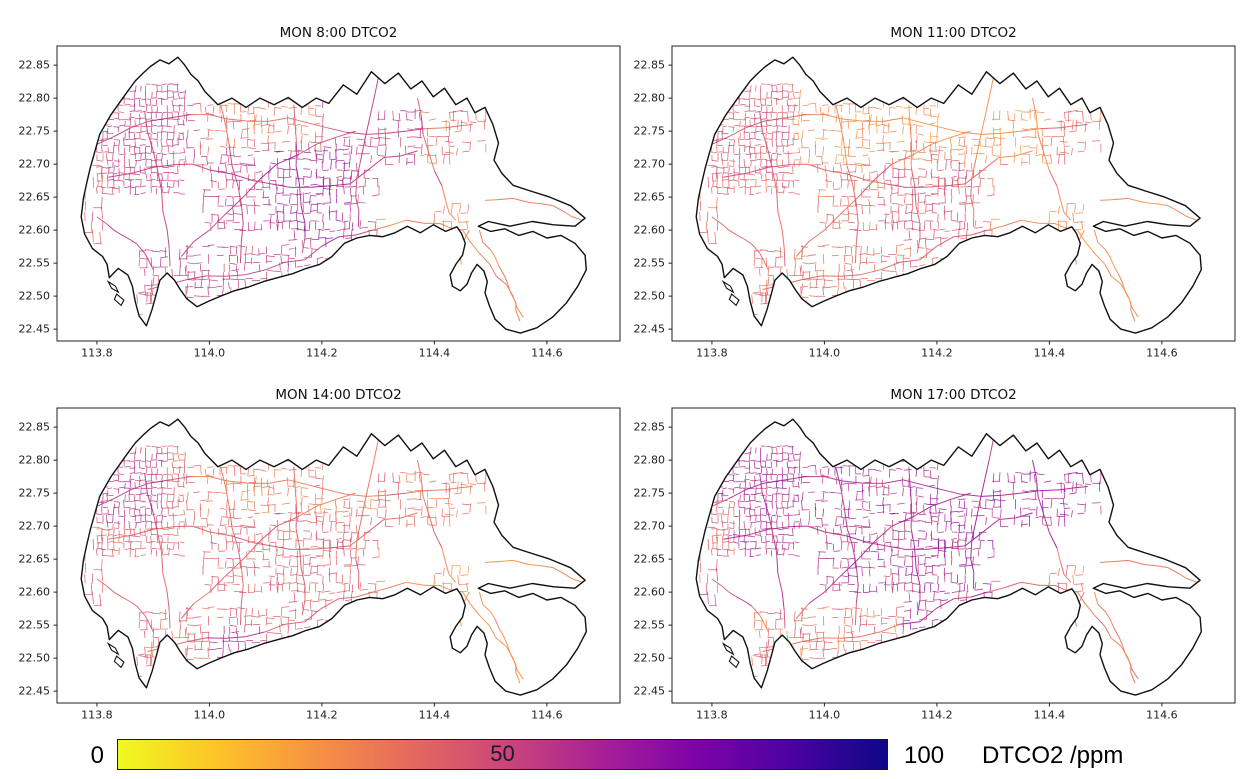 Image resolution: width=1245 pixels, height=779 pixels. What do you see at coordinates (338, 395) in the screenshot?
I see `subplot-title: MON 14:00 DTCO2` at bounding box center [338, 395].